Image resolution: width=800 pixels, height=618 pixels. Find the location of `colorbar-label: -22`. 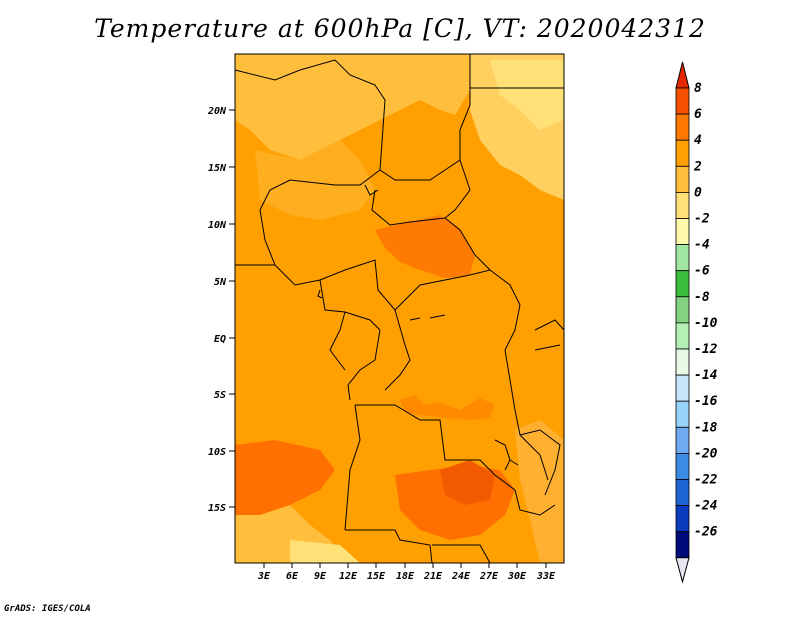

colorbar-label: -22 is located at coordinates (706, 480).